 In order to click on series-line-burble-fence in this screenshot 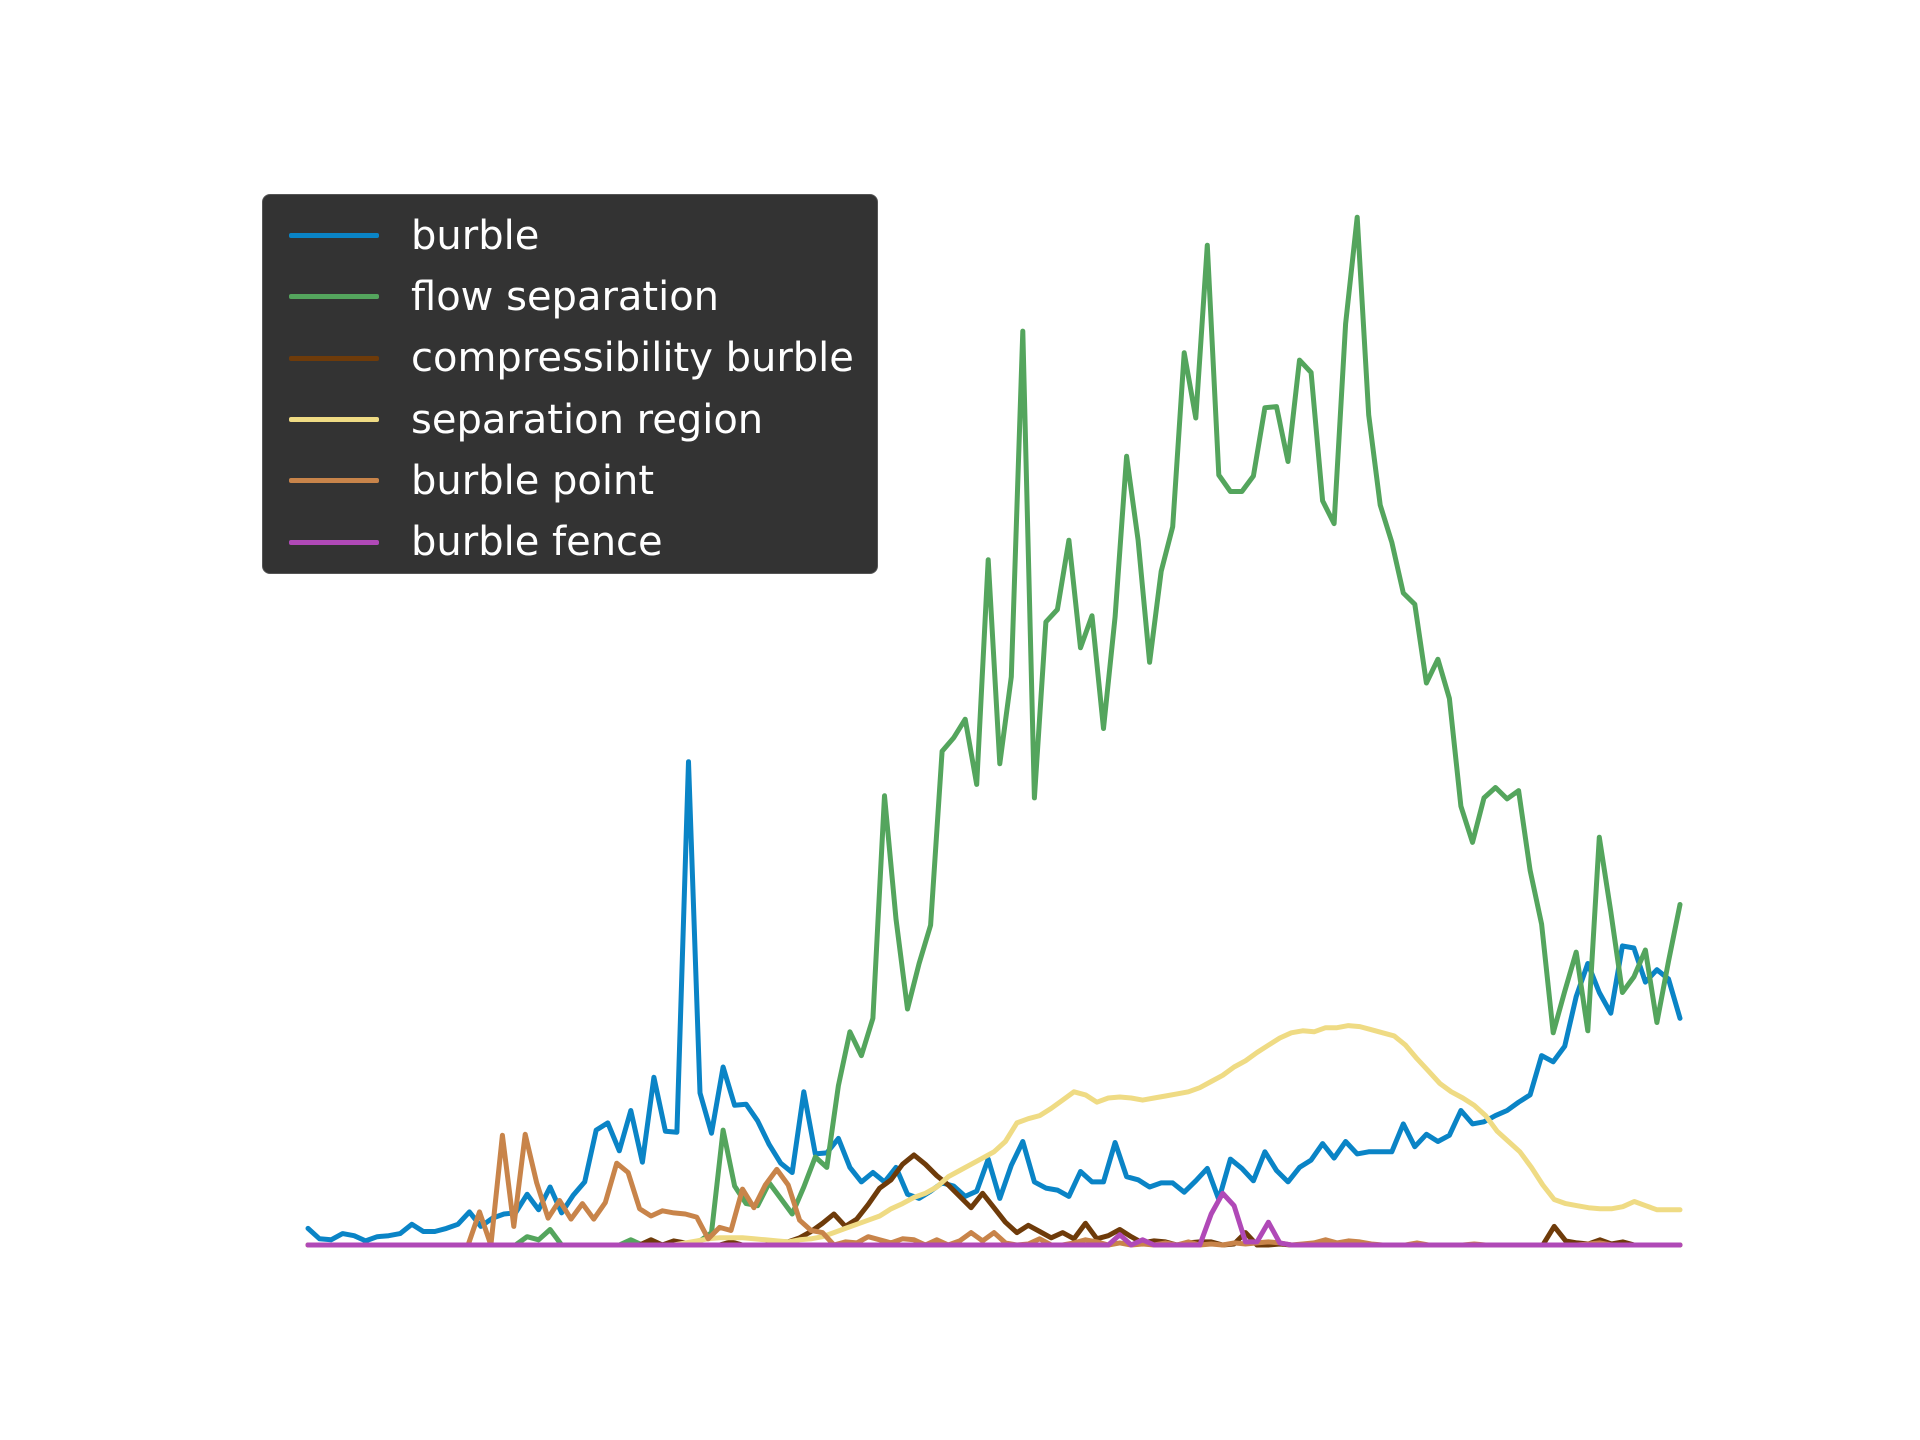, I will do `click(994, 1219)`.